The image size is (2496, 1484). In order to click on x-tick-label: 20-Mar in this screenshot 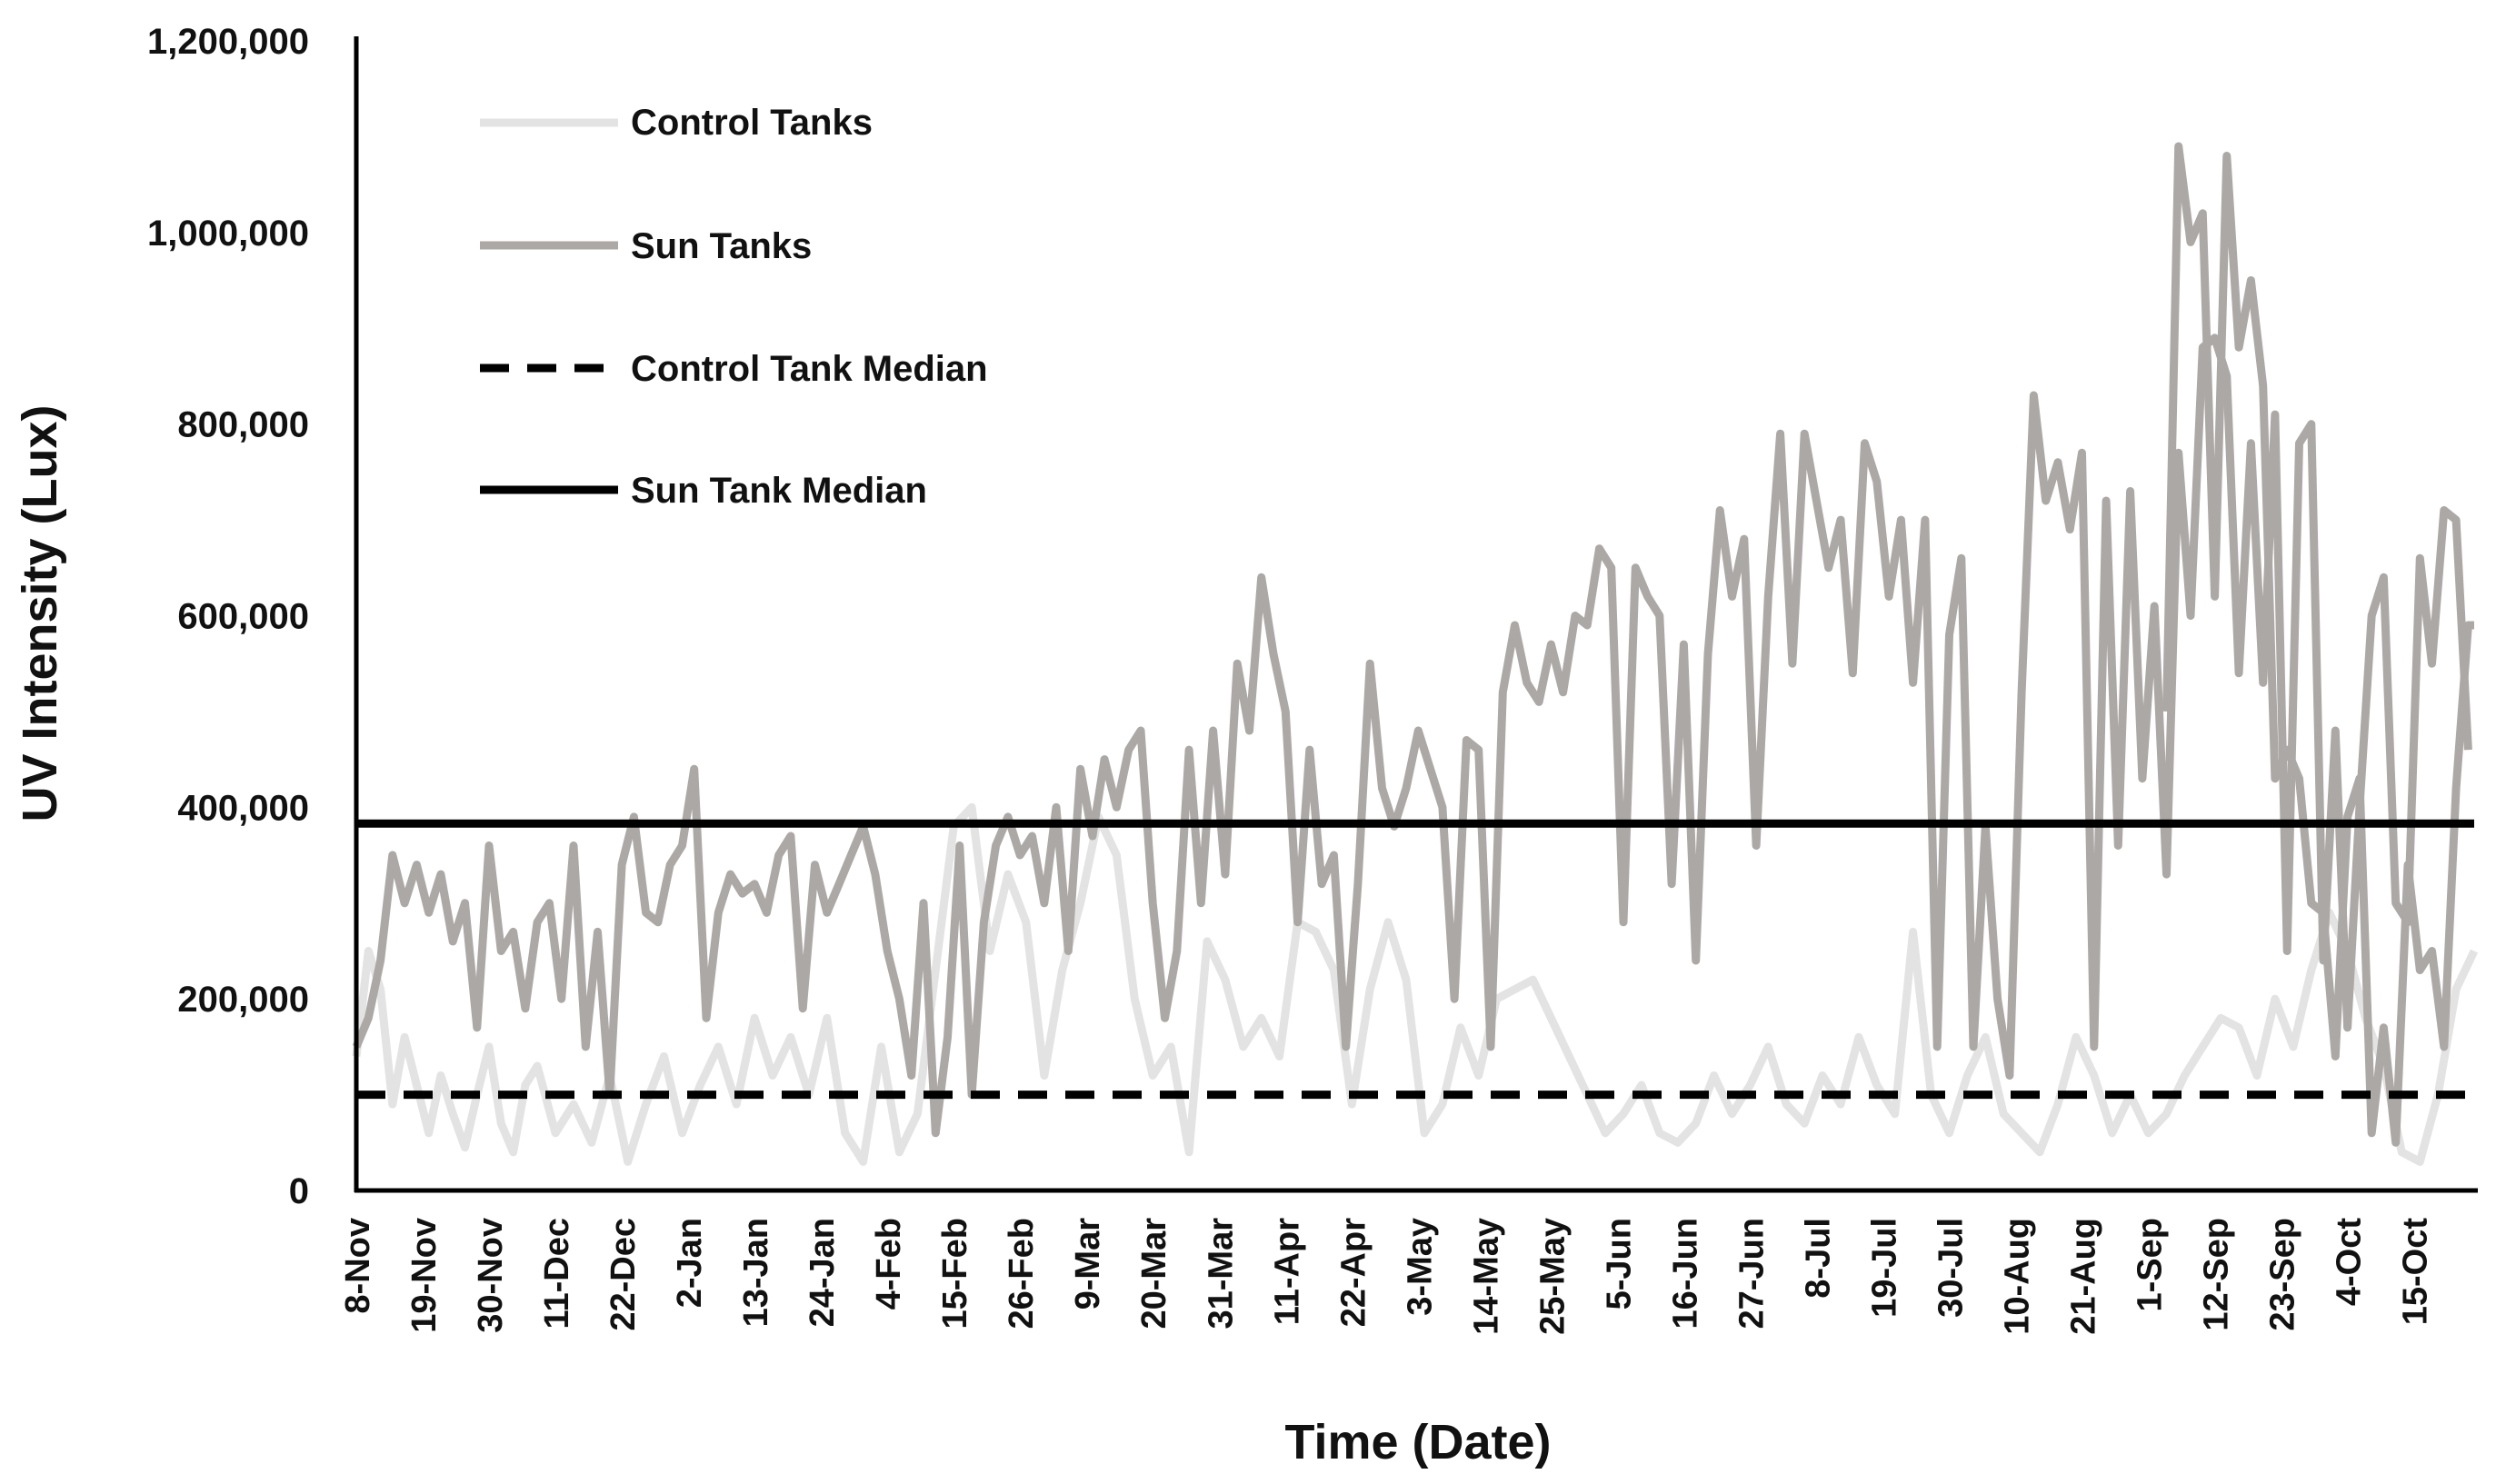, I will do `click(1154, 1274)`.